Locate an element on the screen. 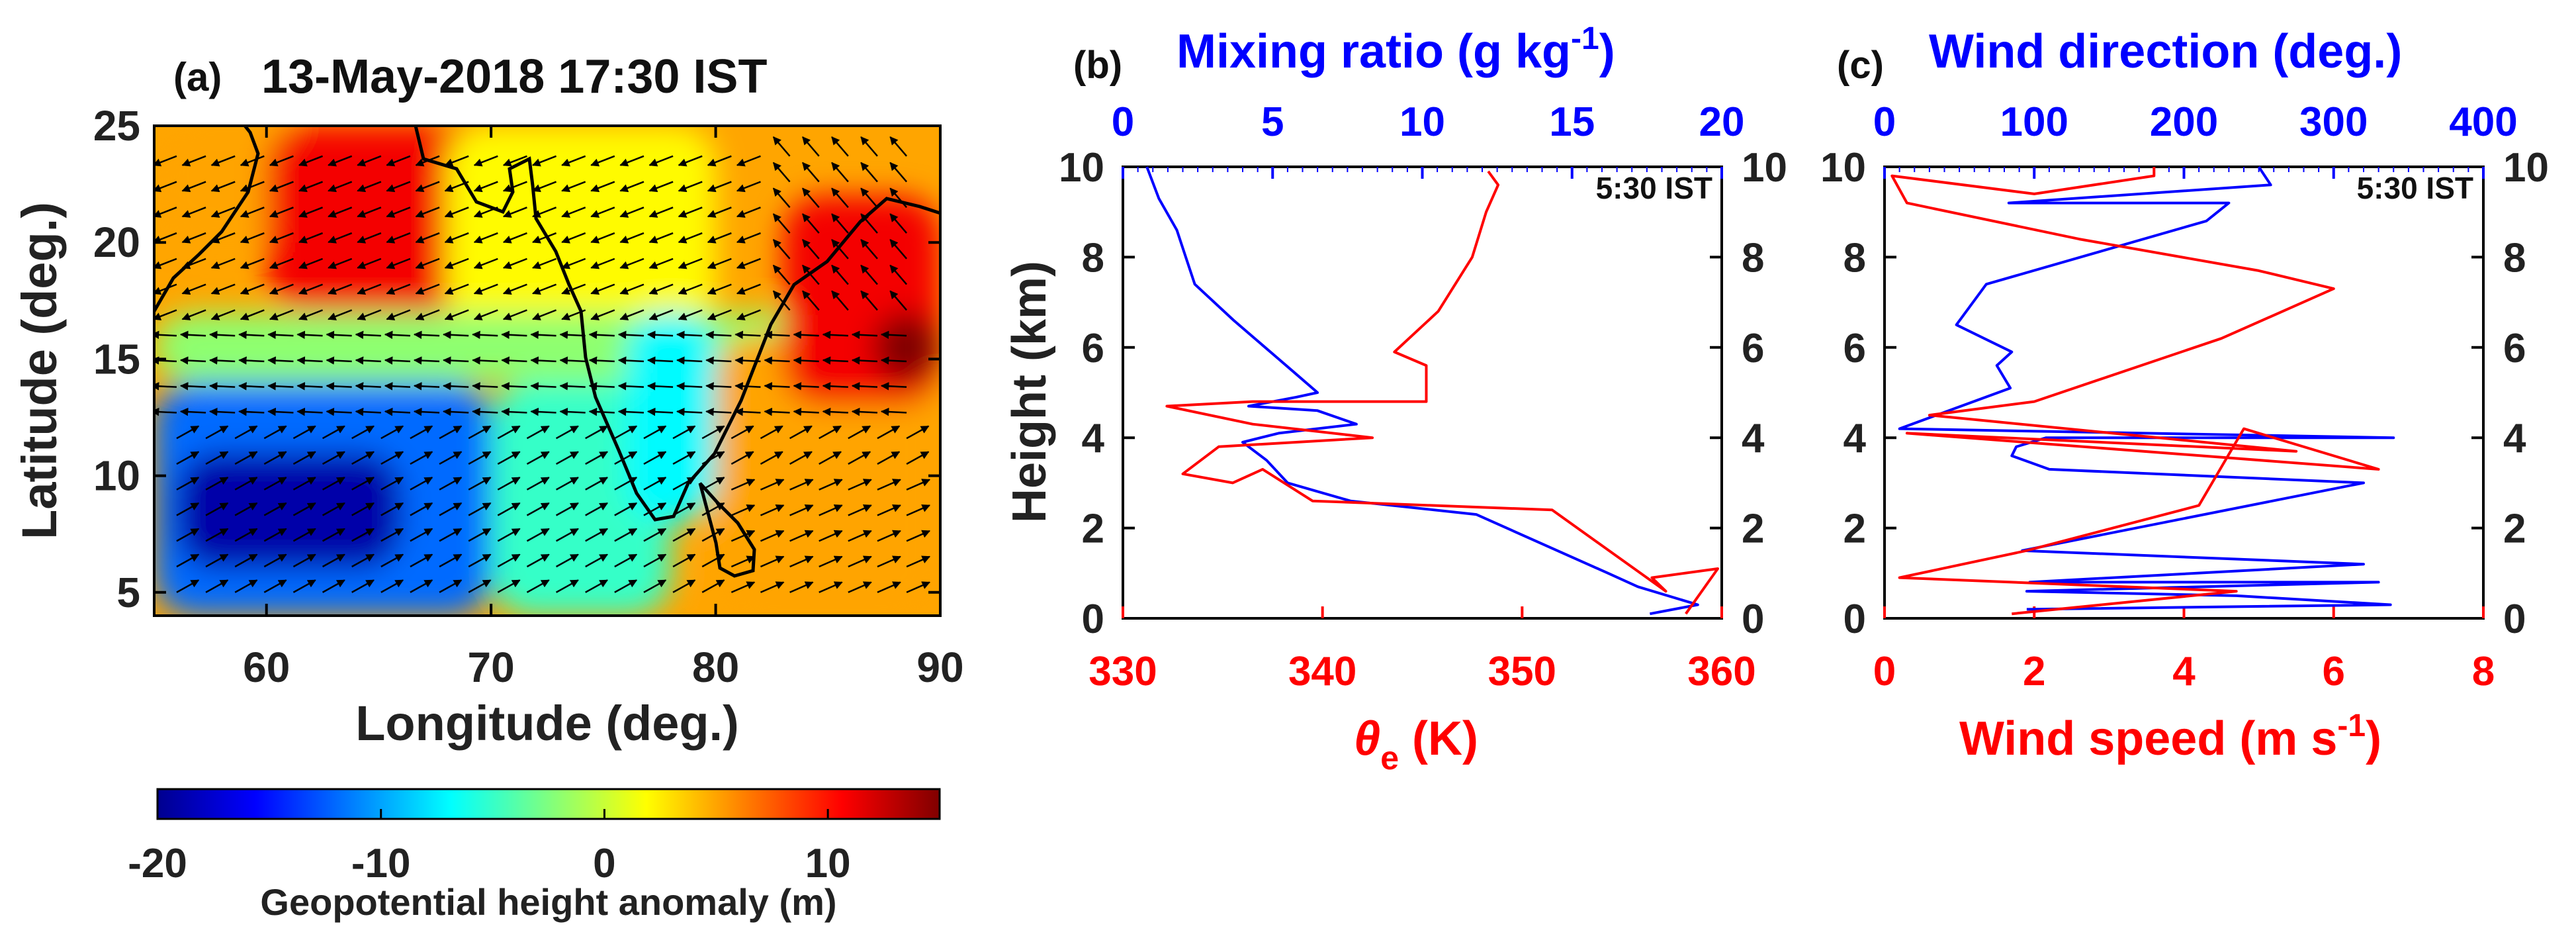 This screenshot has width=2576, height=948. y-tick-label: 6 is located at coordinates (1854, 348).